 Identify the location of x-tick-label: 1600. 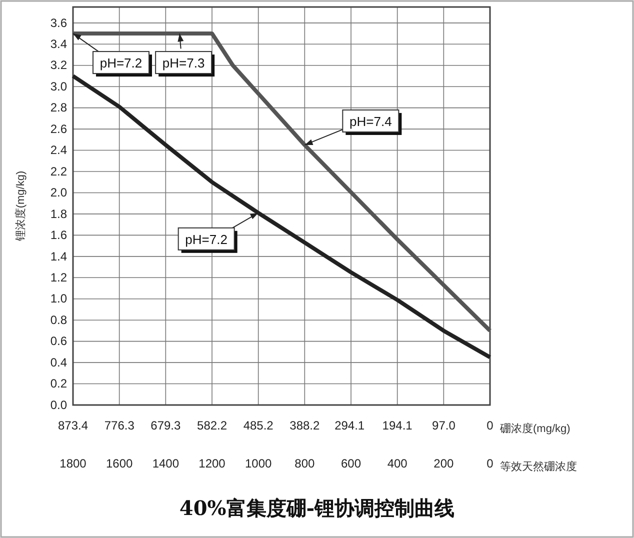
(120, 463).